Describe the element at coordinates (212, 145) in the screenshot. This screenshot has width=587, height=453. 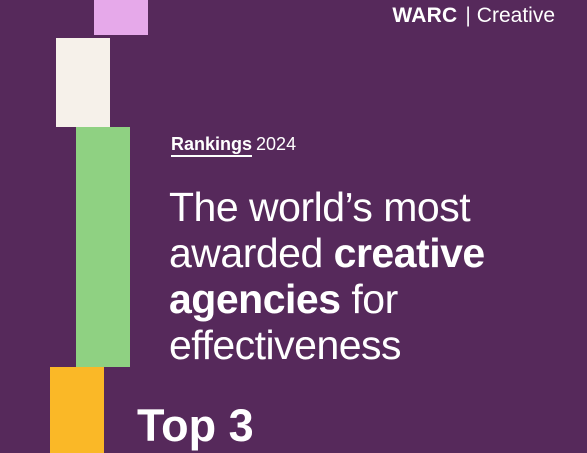
I see `rankings-title: Rankings` at that location.